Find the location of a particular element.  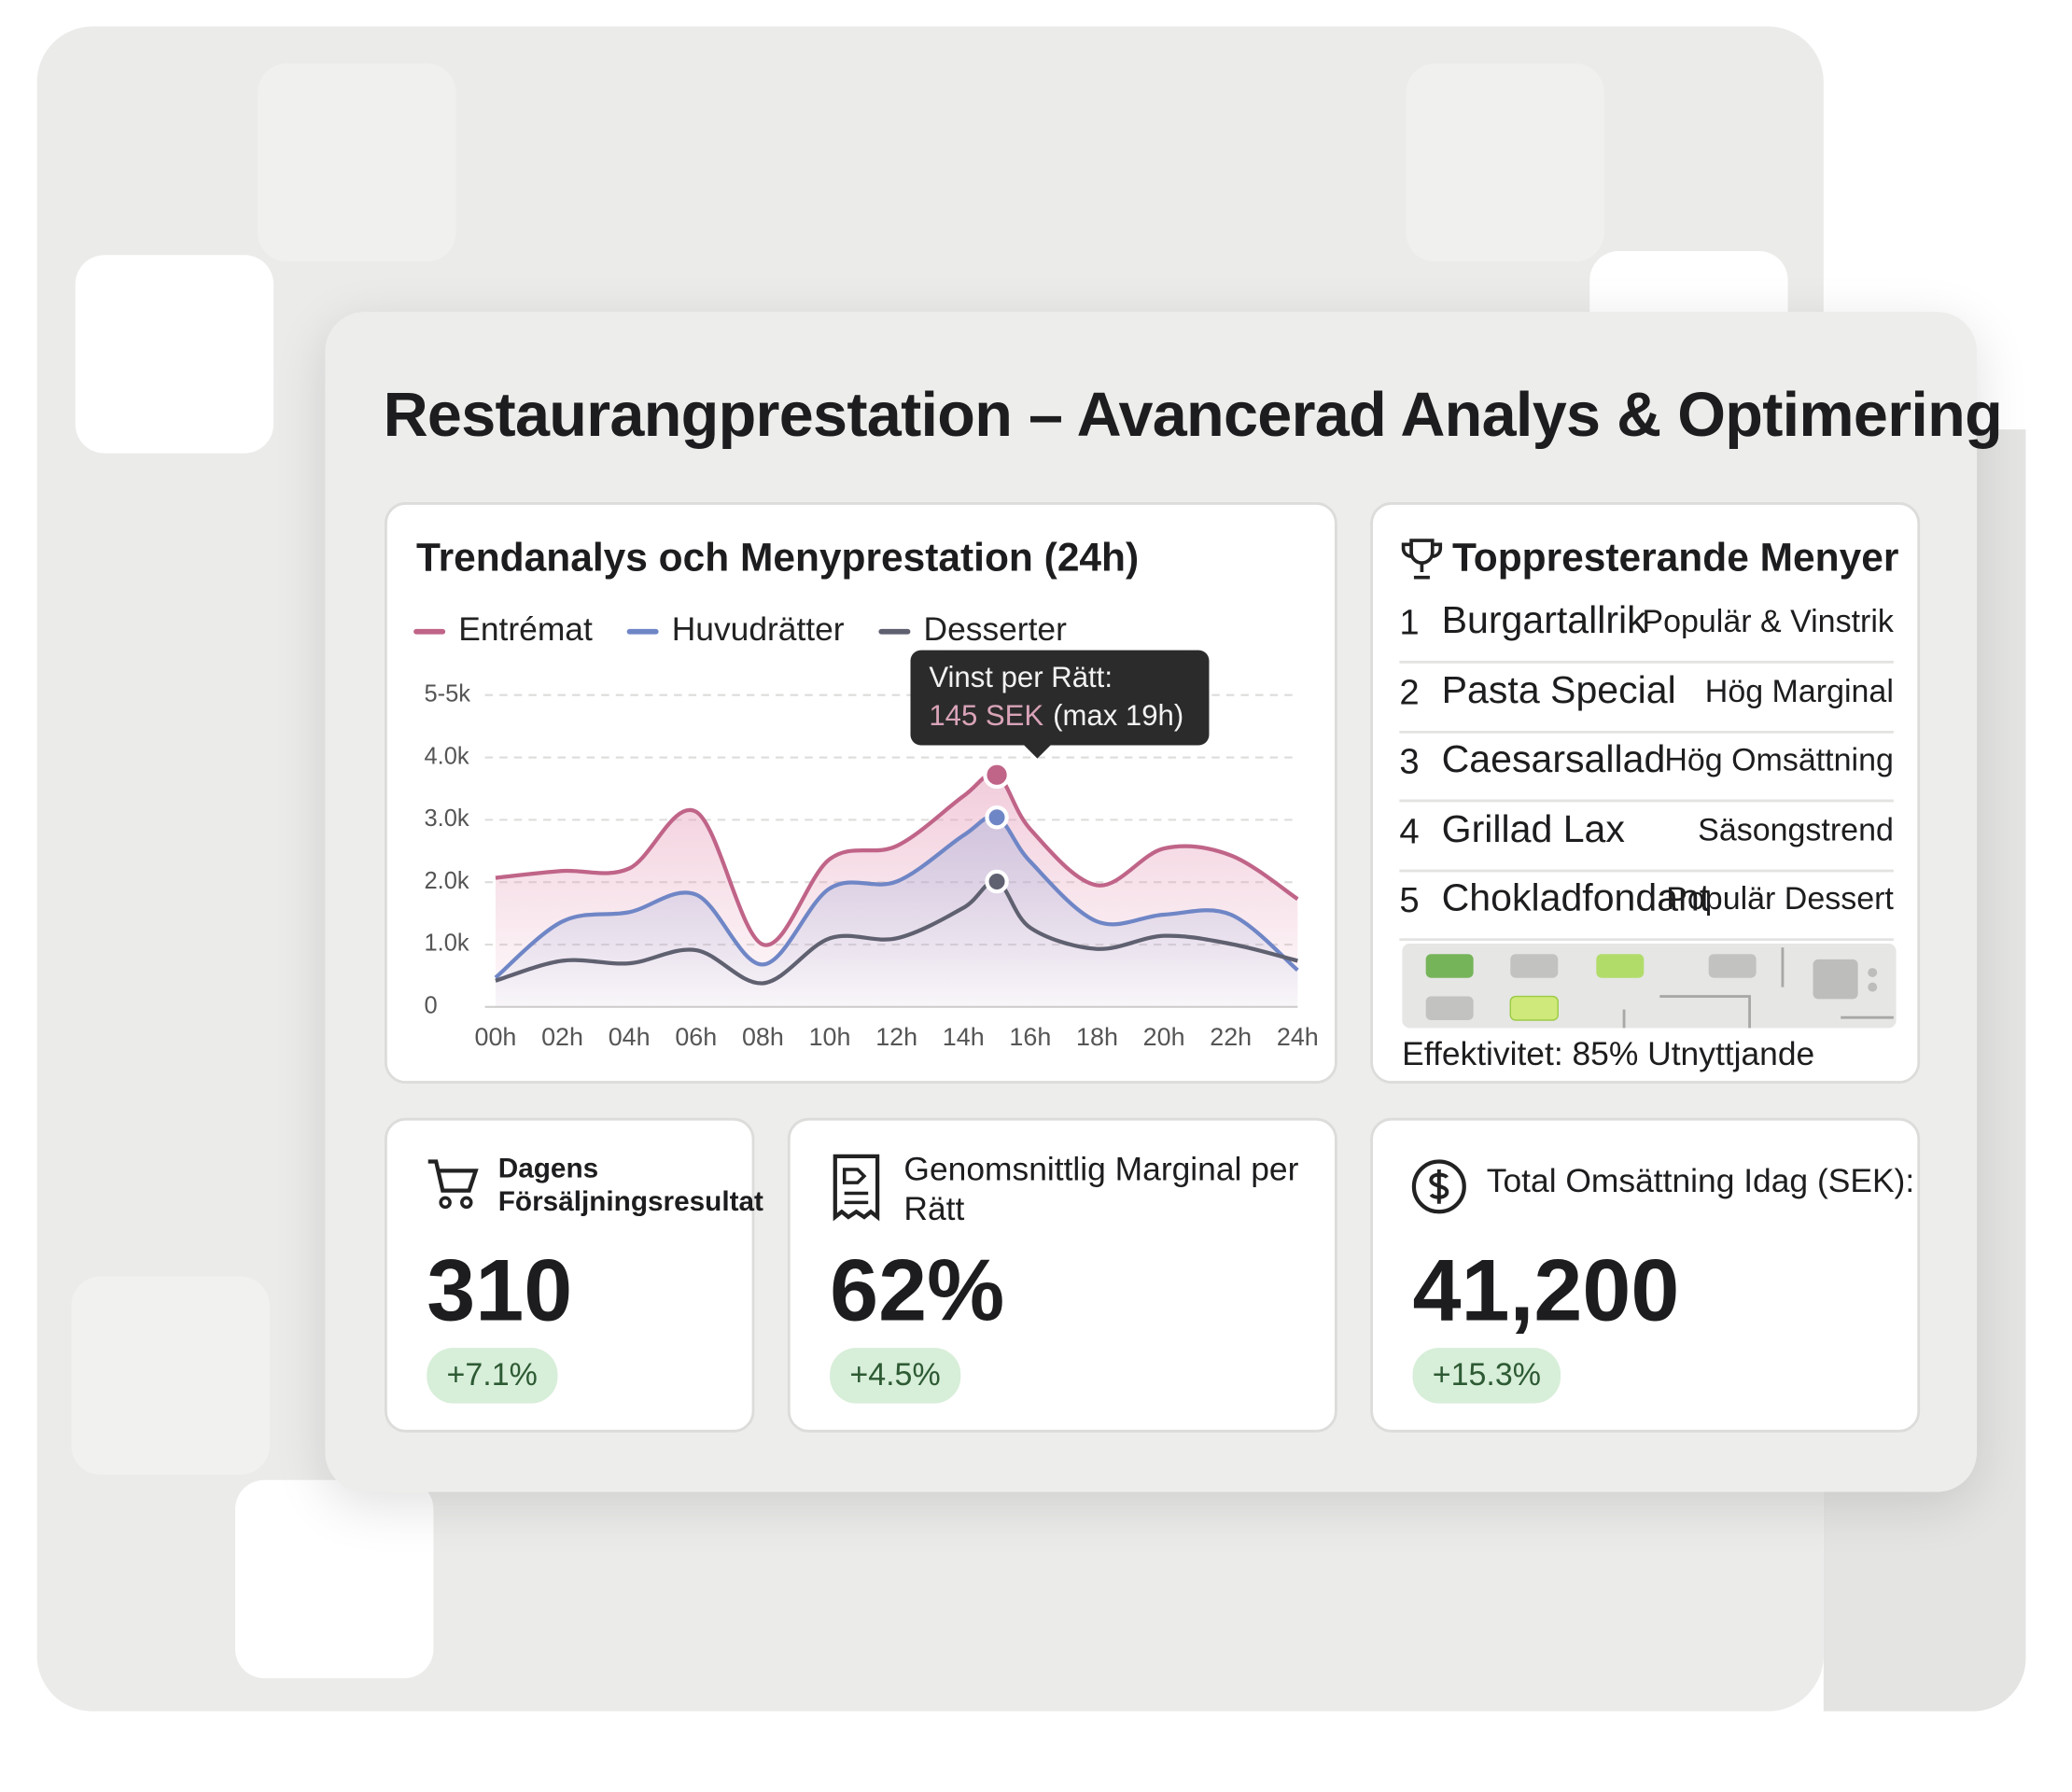

menu-name: Caesarsallad is located at coordinates (1553, 759).